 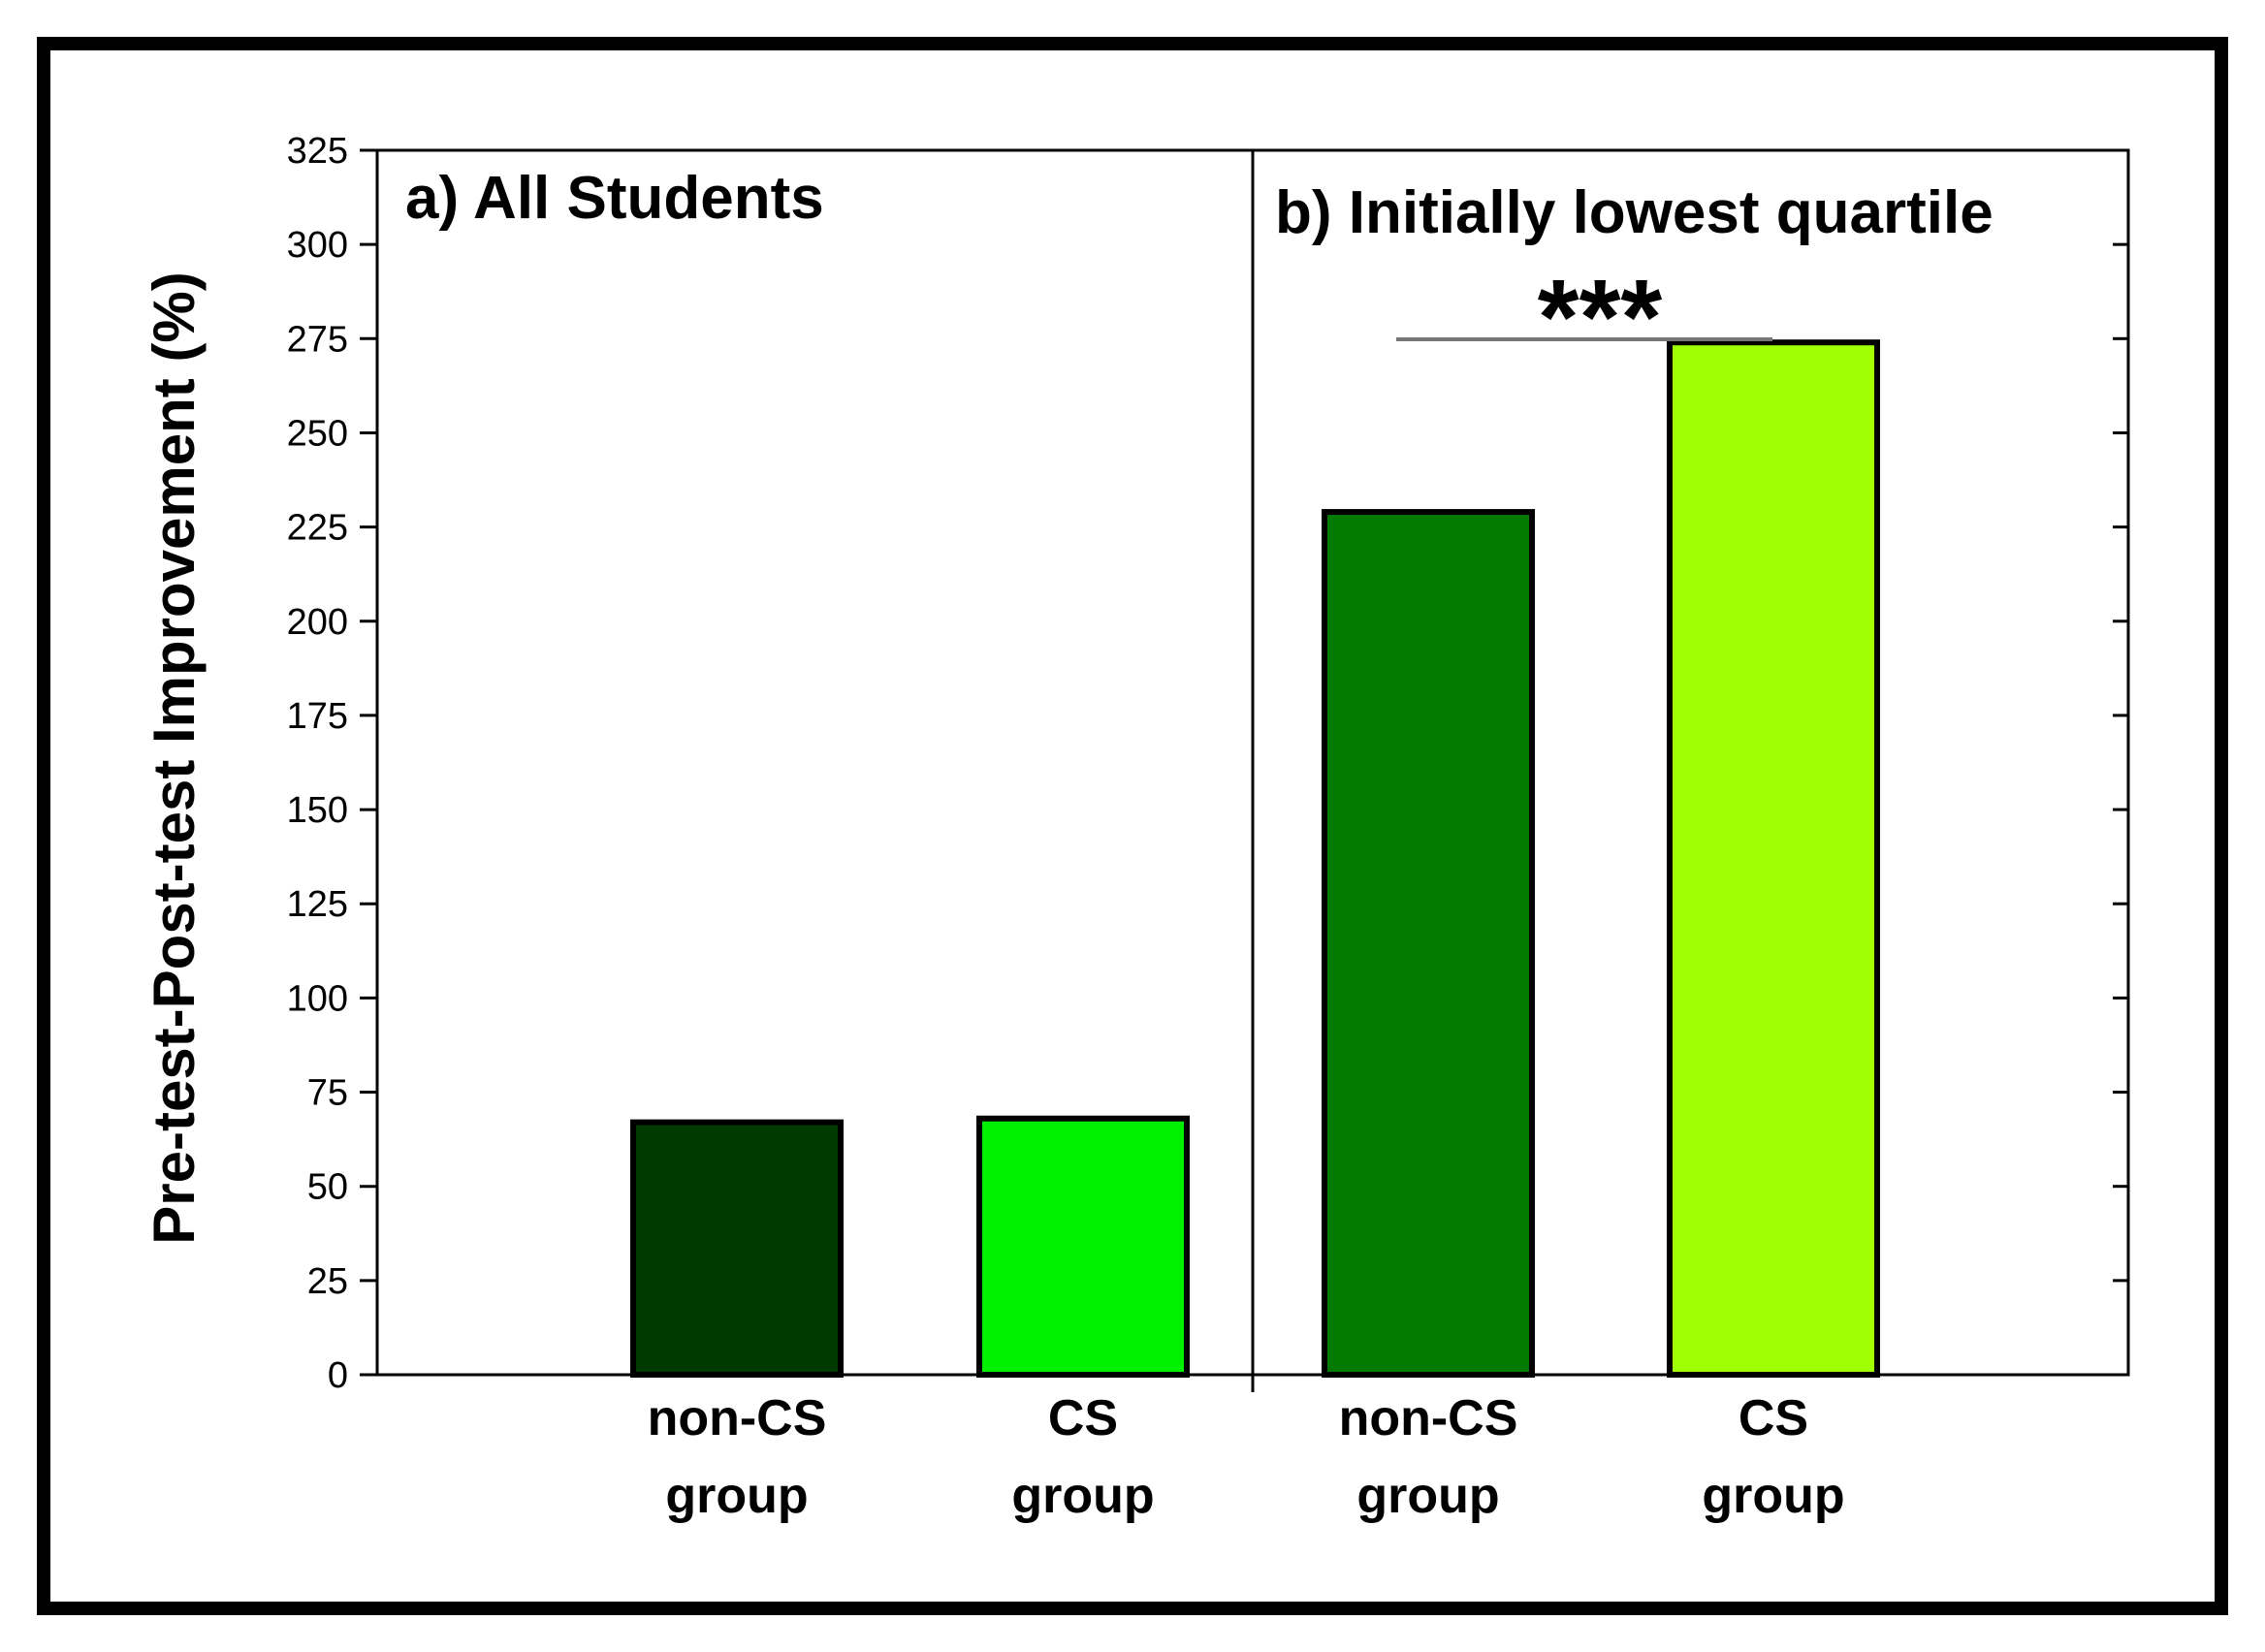 What do you see at coordinates (327, 1187) in the screenshot?
I see `y-tick-label: 50` at bounding box center [327, 1187].